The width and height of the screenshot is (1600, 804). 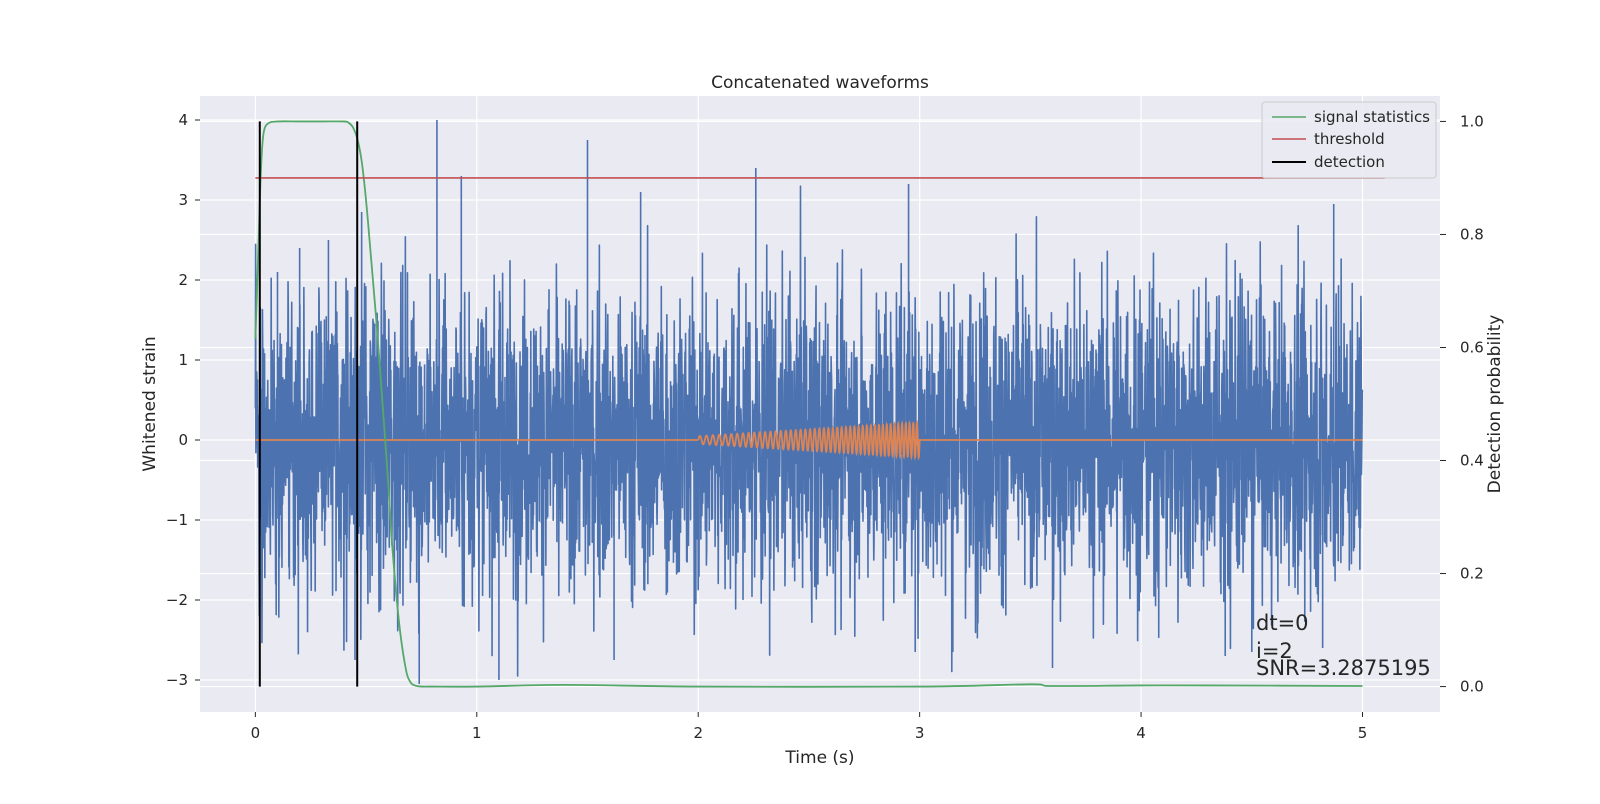 I want to click on annotation-i: i=2, so click(x=1274, y=651).